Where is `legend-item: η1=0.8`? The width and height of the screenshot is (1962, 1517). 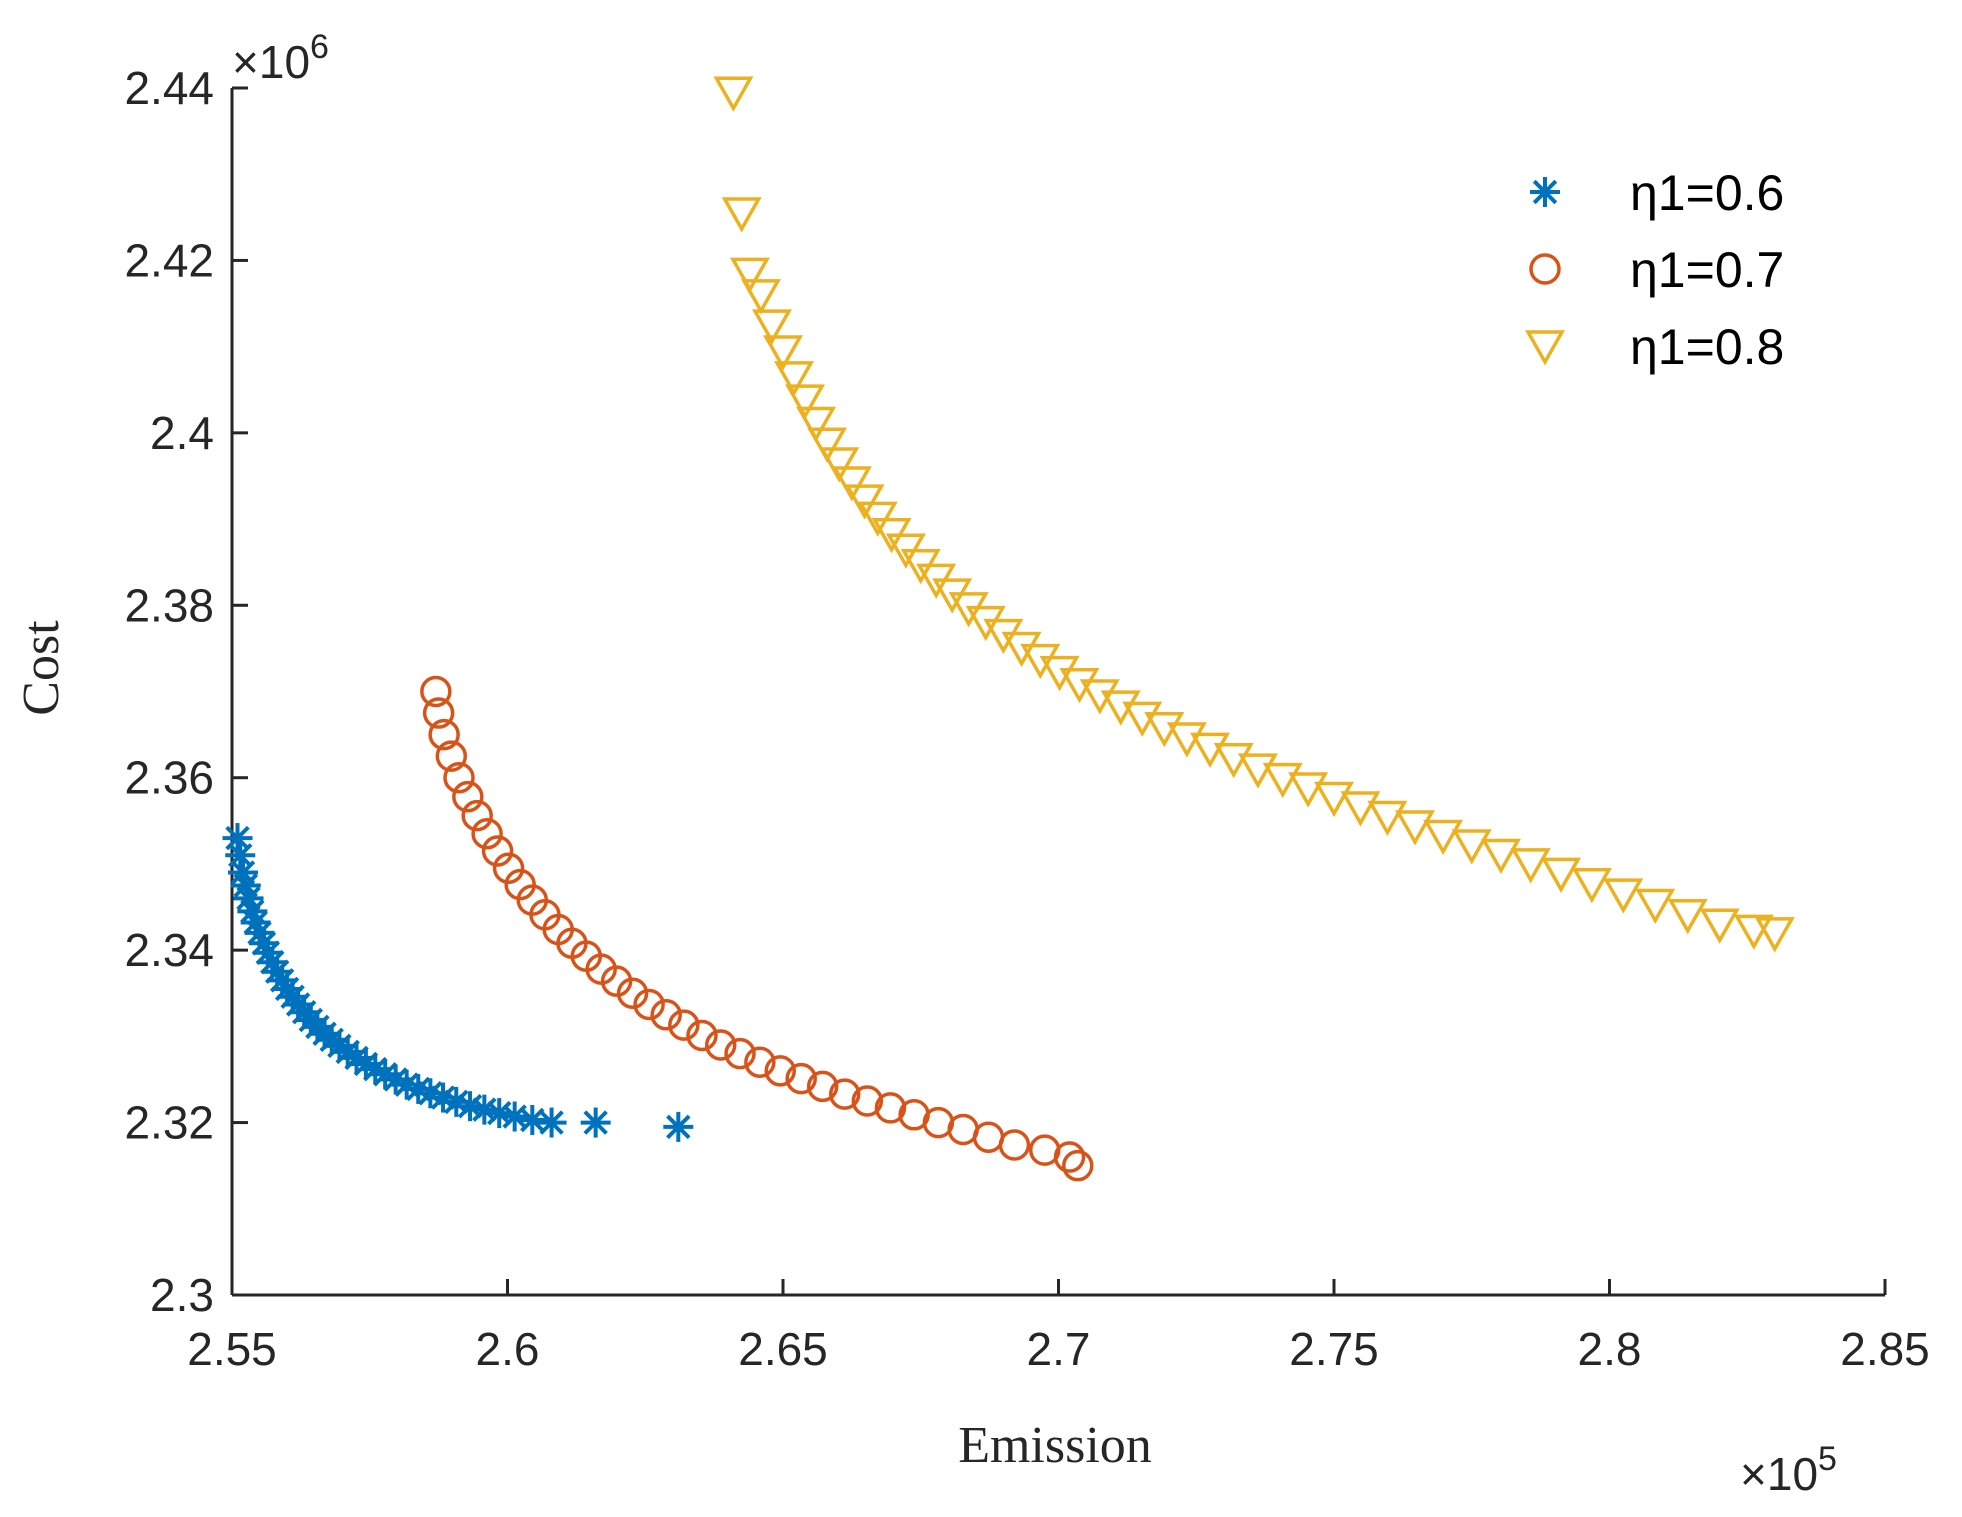 legend-item: η1=0.8 is located at coordinates (1654, 347).